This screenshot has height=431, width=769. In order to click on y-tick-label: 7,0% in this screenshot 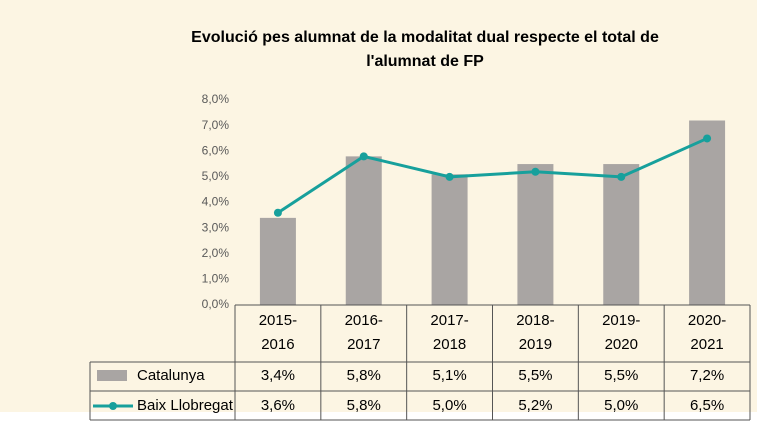, I will do `click(216, 125)`.